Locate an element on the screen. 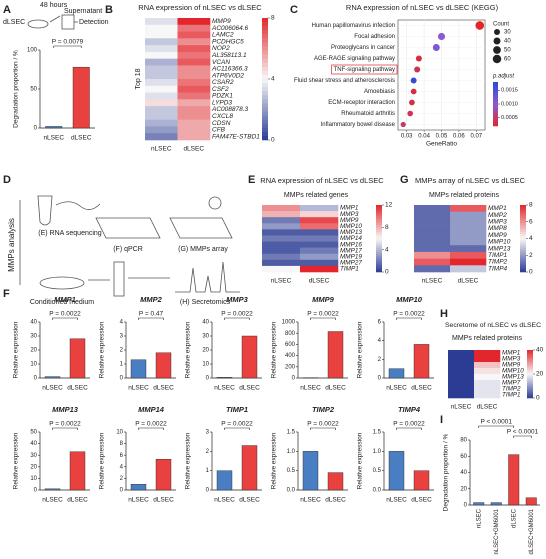 This screenshot has height=559, width=546. schematic-label: (E) RNA sequencing is located at coordinates (70, 233).